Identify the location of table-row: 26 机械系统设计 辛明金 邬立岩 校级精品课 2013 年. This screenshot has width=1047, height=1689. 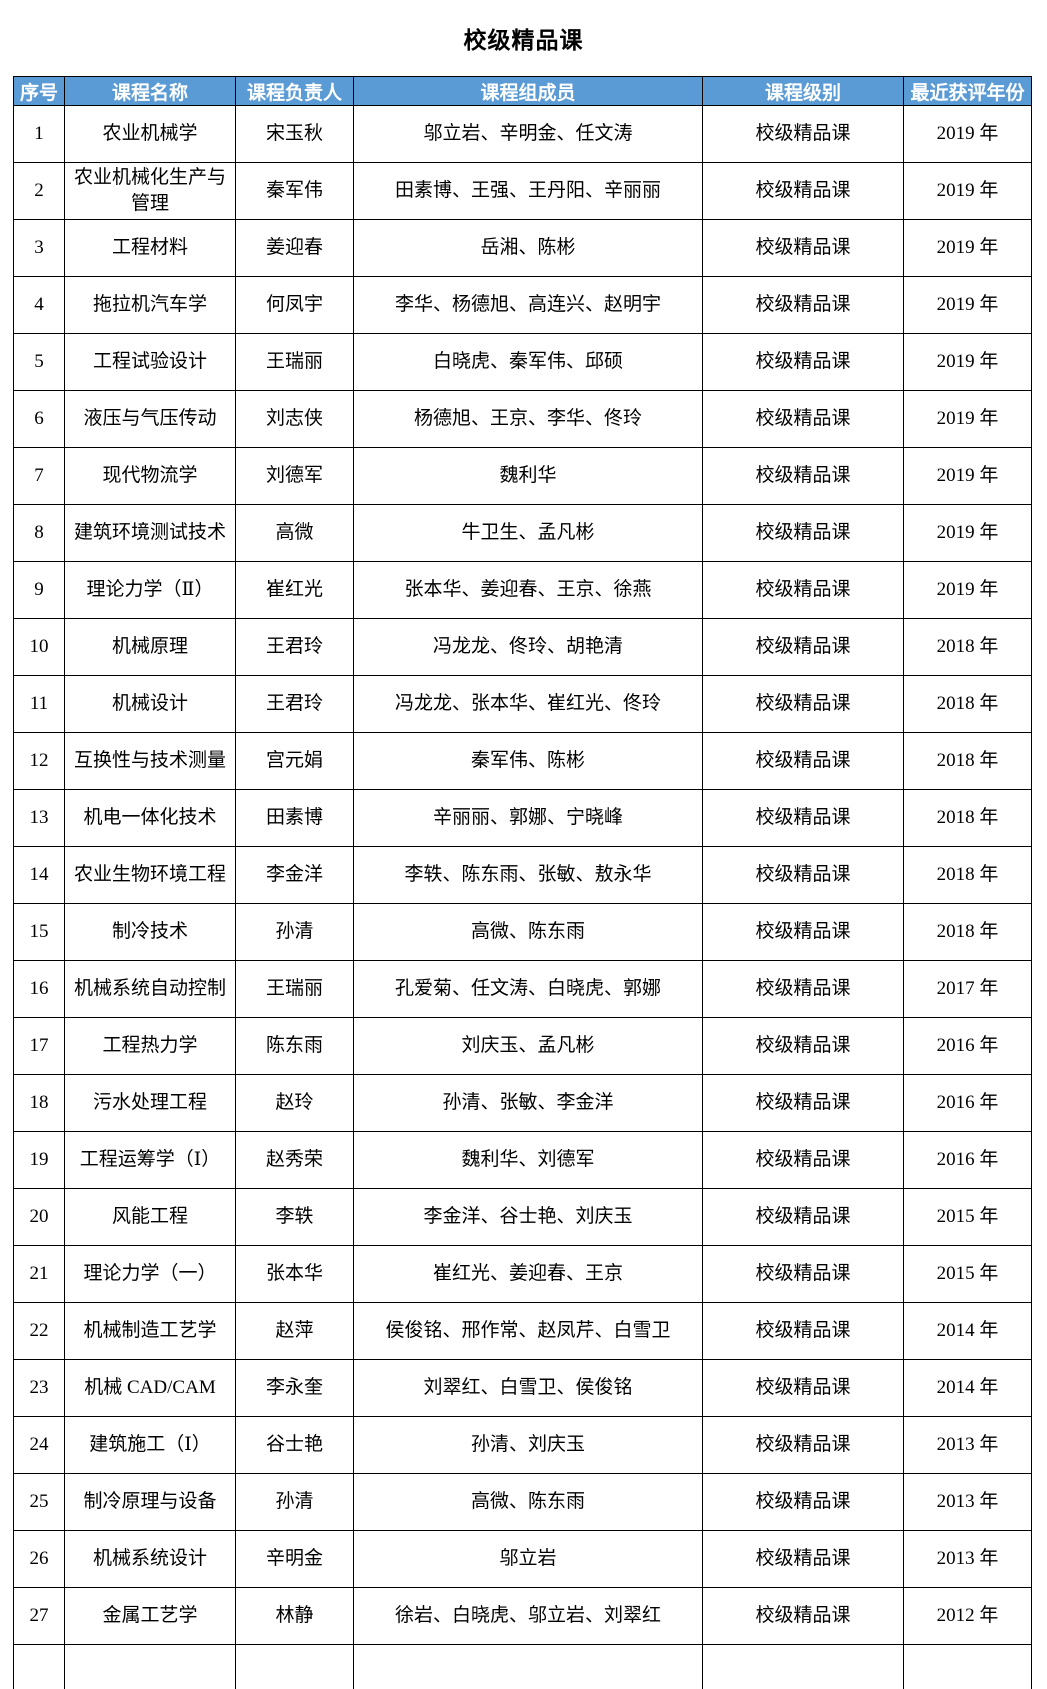
(523, 1559).